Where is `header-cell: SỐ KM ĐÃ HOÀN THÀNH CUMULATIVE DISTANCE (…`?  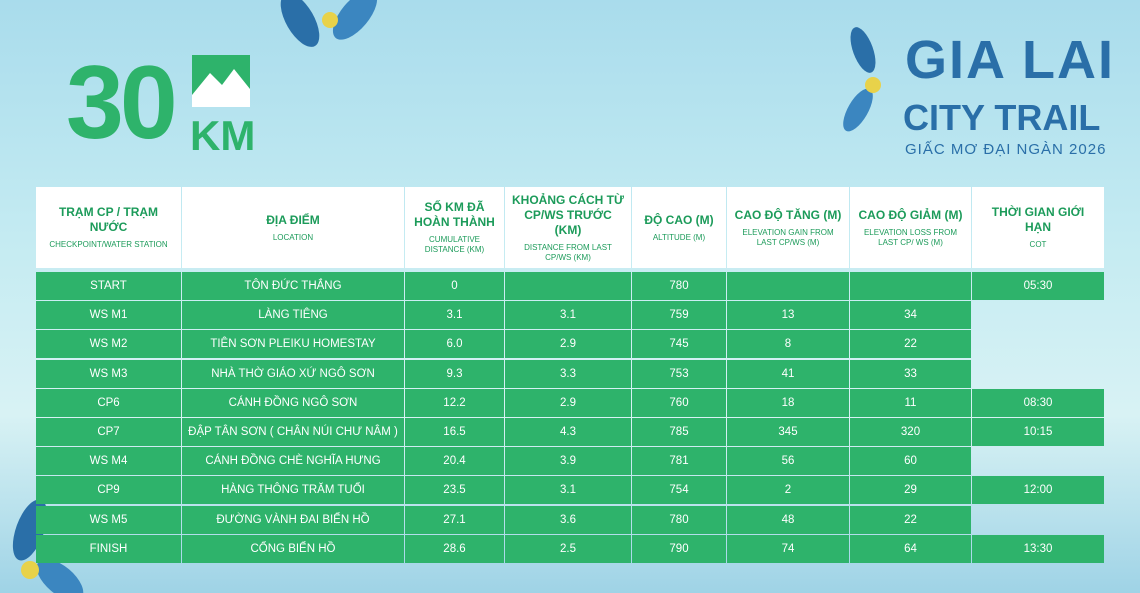 header-cell: SỐ KM ĐÃ HOÀN THÀNH CUMULATIVE DISTANCE (… is located at coordinates (454, 227).